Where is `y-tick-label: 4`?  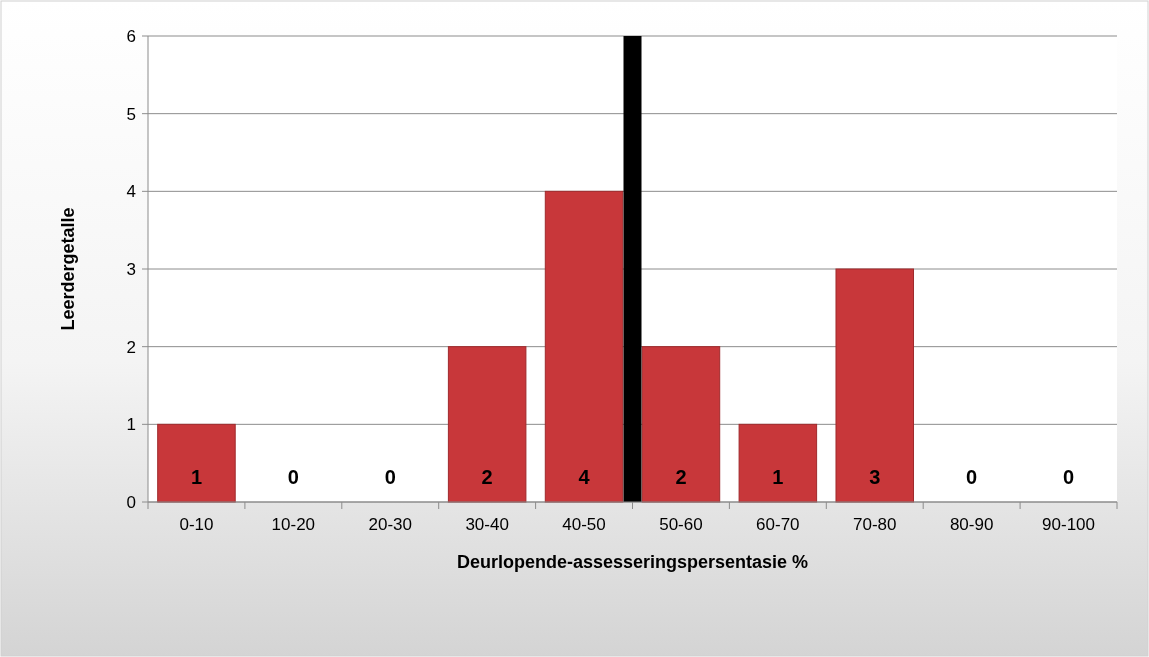 y-tick-label: 4 is located at coordinates (131, 192).